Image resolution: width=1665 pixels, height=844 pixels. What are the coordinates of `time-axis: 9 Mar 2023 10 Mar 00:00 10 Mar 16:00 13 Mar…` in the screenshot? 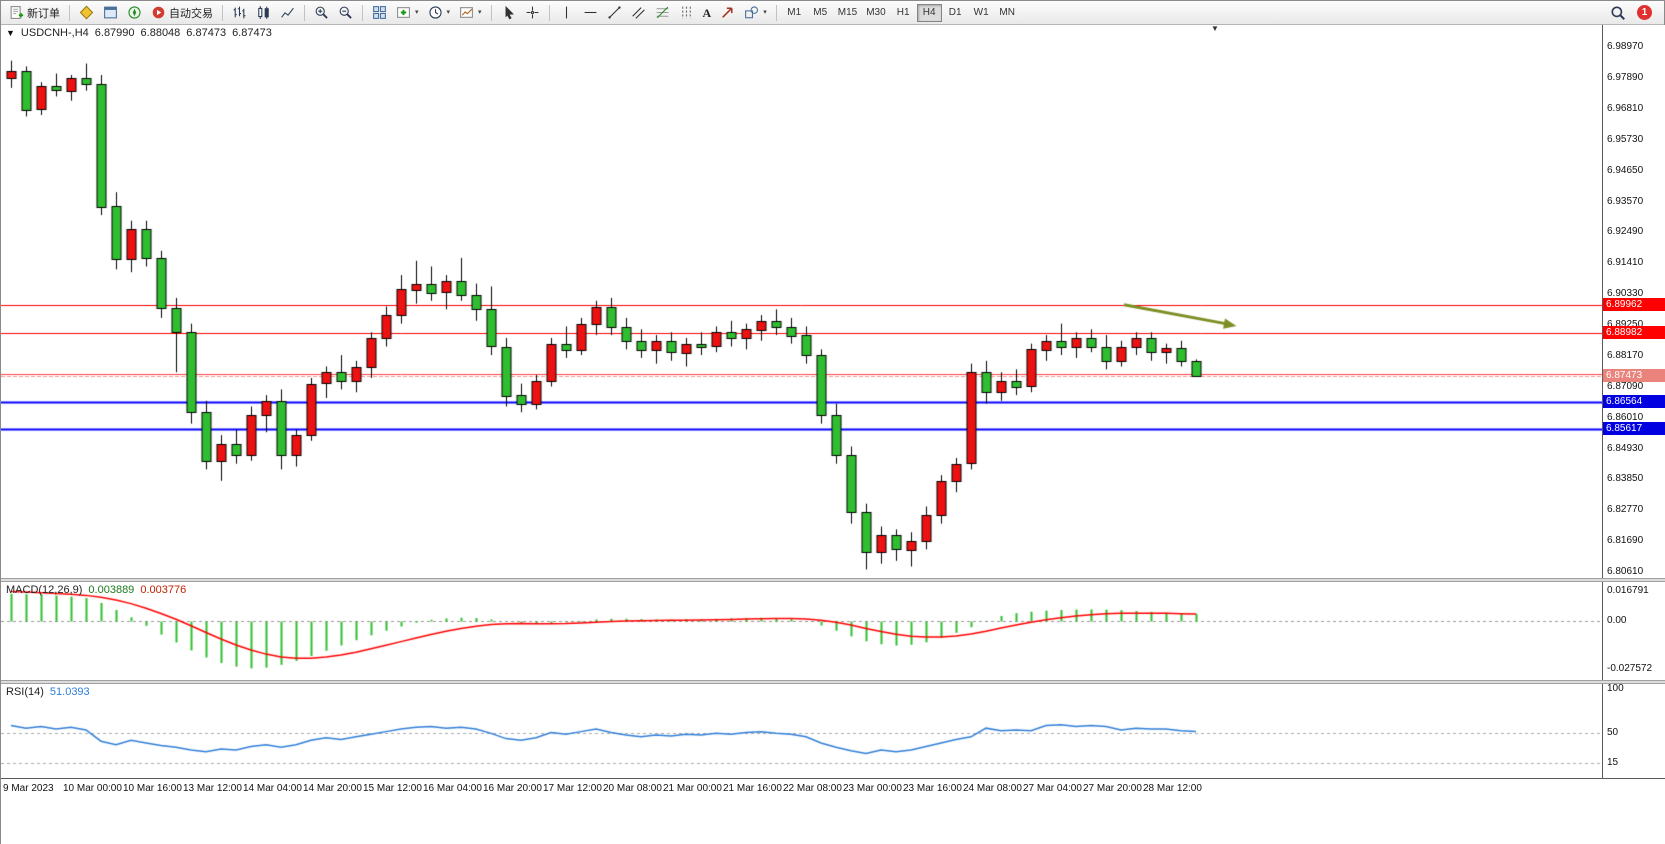 It's located at (833, 788).